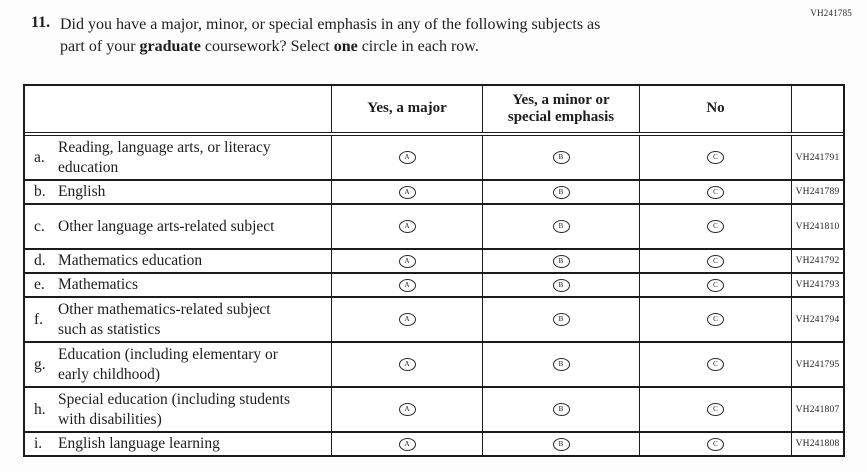 The height and width of the screenshot is (472, 867). Describe the element at coordinates (98, 285) in the screenshot. I see `row-subject: Mathematics` at that location.